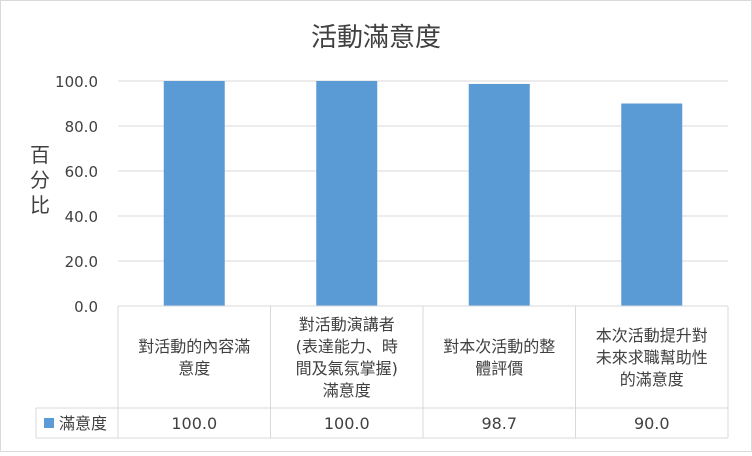 Image resolution: width=752 pixels, height=456 pixels. I want to click on y-axis-ticks: 0.0 20.0 40.0 60.0 80.0 100.0, so click(76, 194).